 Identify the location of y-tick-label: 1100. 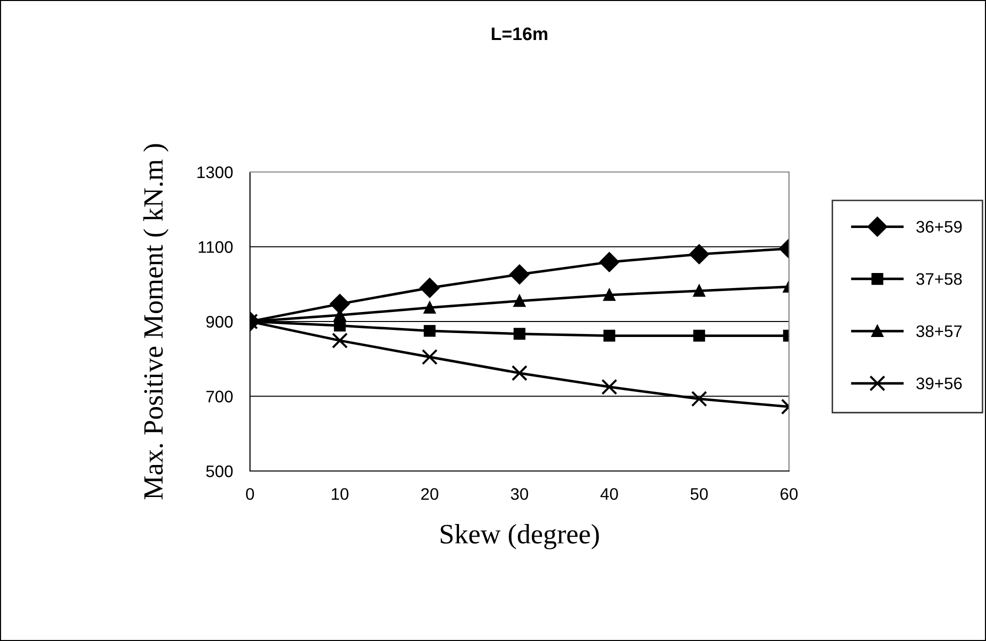
(215, 247).